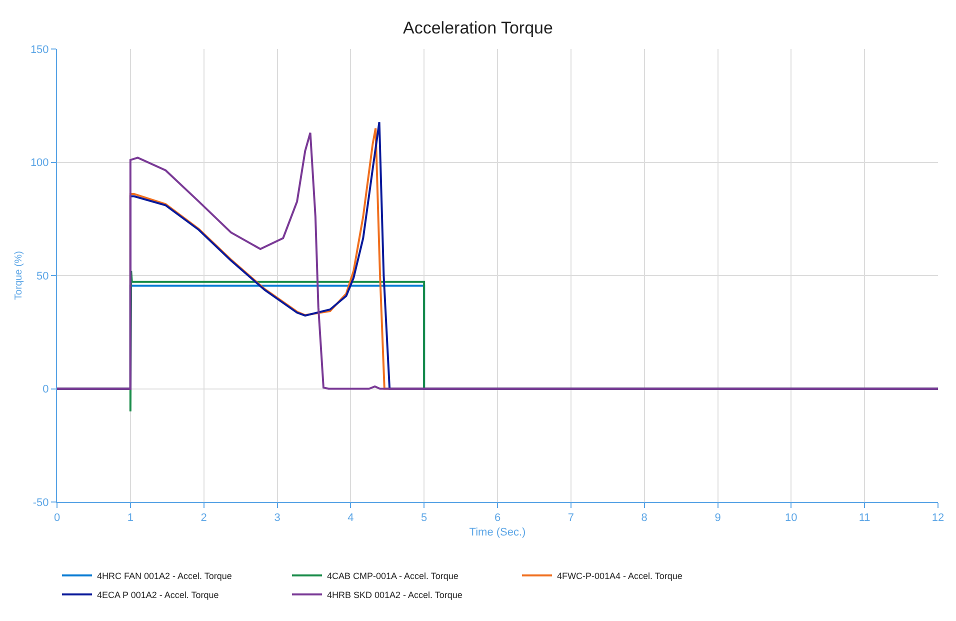 This screenshot has width=956, height=621. Describe the element at coordinates (619, 575) in the screenshot. I see `legend-label: 4FWC-P-001A4 - Accel. Torque` at that location.